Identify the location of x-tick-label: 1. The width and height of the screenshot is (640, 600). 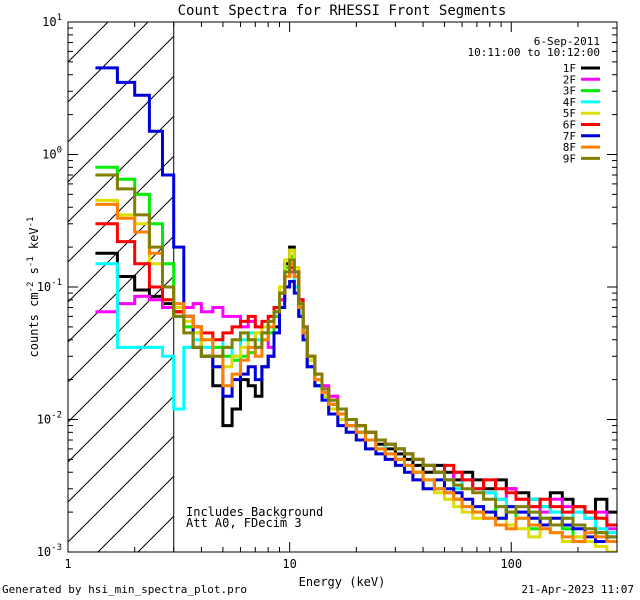
(67, 564).